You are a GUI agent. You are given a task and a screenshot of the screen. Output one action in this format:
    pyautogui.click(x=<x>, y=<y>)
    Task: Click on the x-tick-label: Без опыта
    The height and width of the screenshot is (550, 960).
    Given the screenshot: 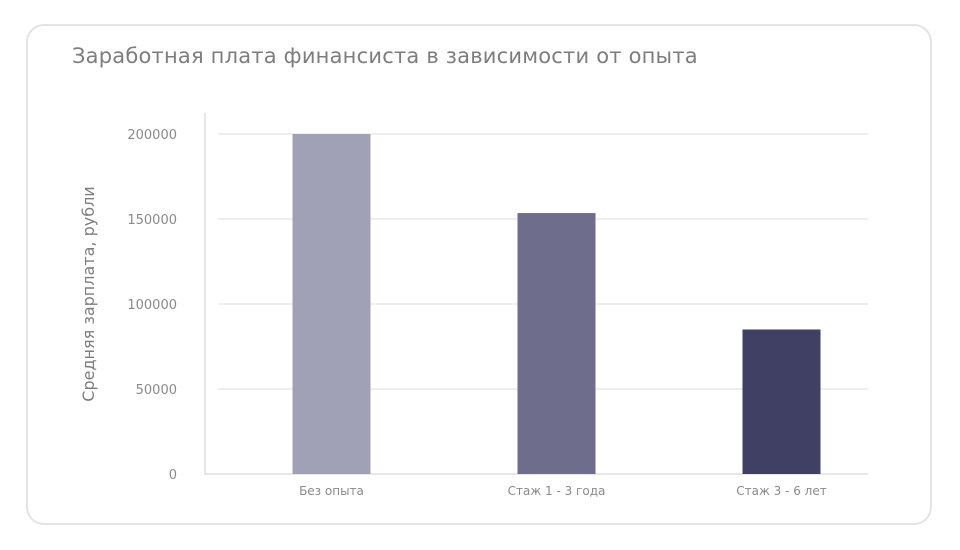 What is the action you would take?
    pyautogui.click(x=331, y=491)
    